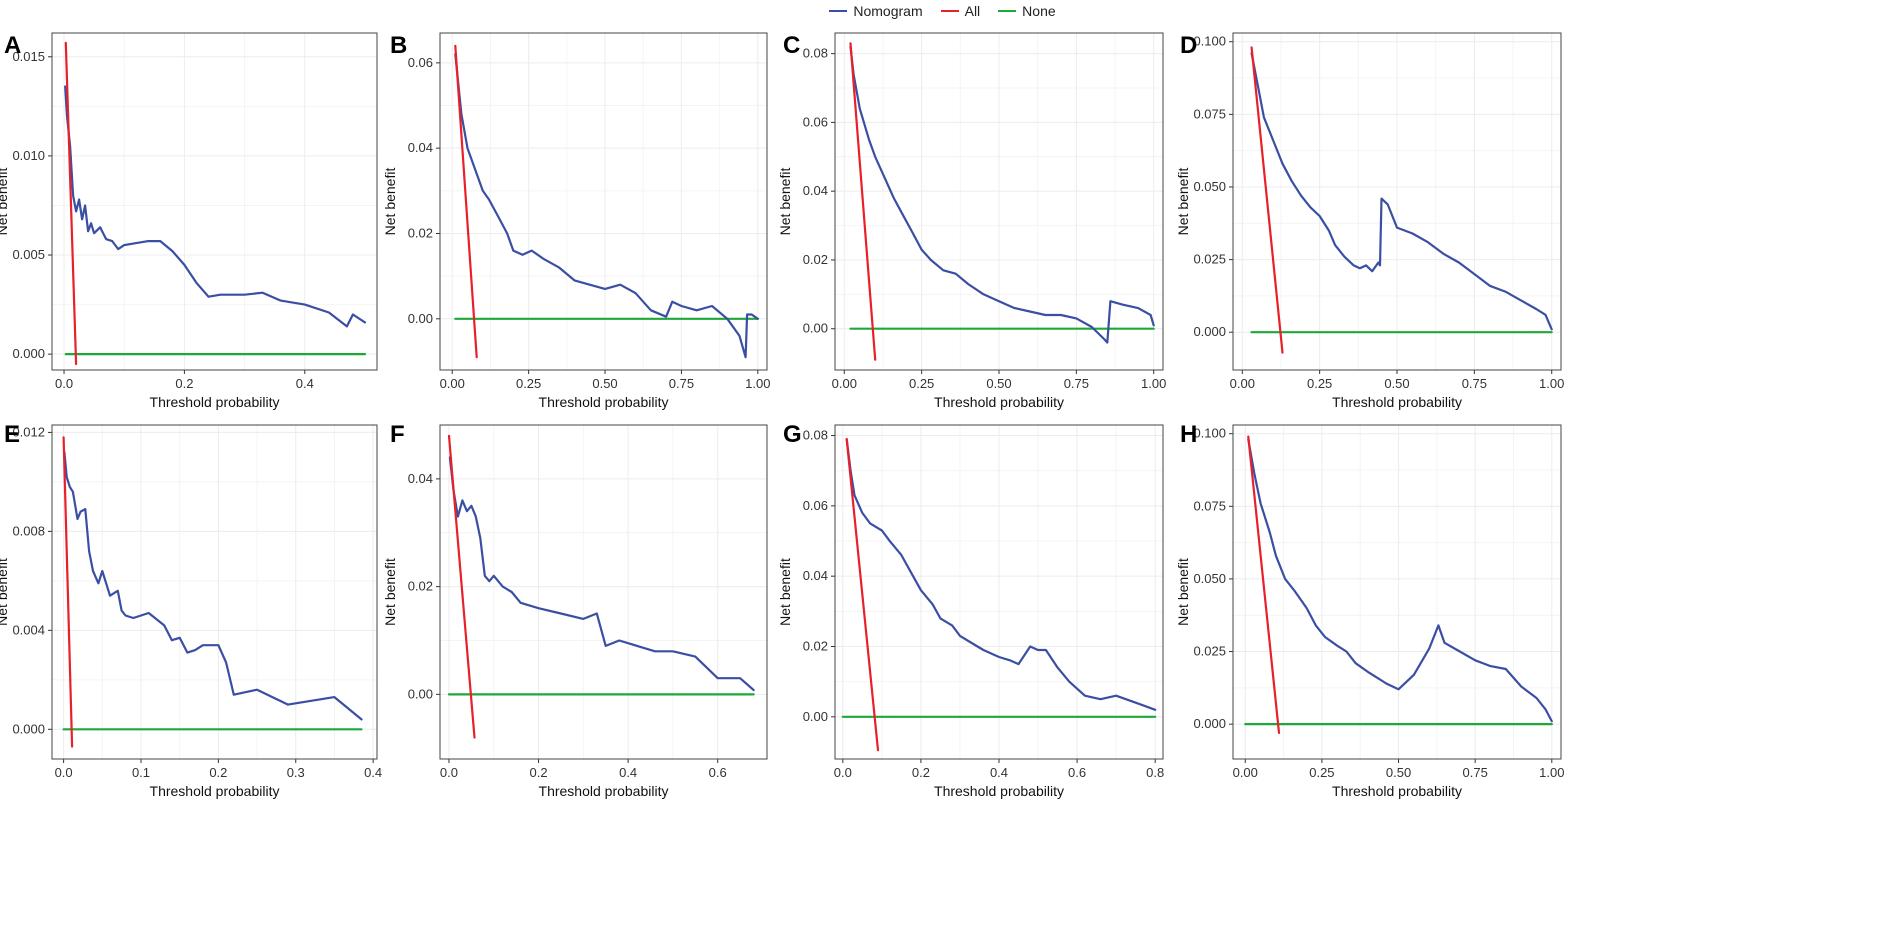 This screenshot has height=943, width=1885. What do you see at coordinates (863, 201) in the screenshot?
I see `series-line-all-c` at bounding box center [863, 201].